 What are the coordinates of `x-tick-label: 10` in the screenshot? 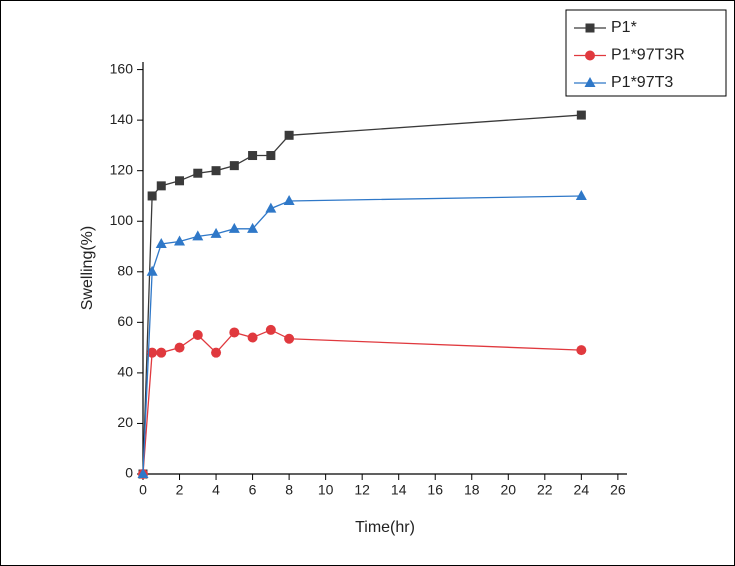 It's located at (326, 490).